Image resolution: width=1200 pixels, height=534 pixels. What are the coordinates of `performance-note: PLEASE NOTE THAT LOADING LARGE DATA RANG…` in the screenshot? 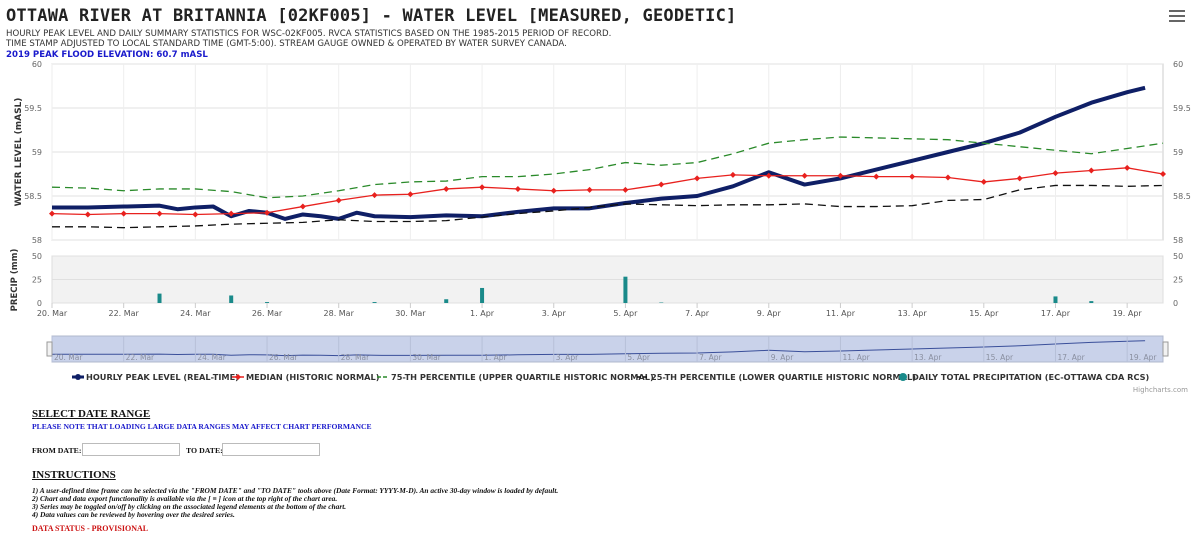 It's located at (202, 426).